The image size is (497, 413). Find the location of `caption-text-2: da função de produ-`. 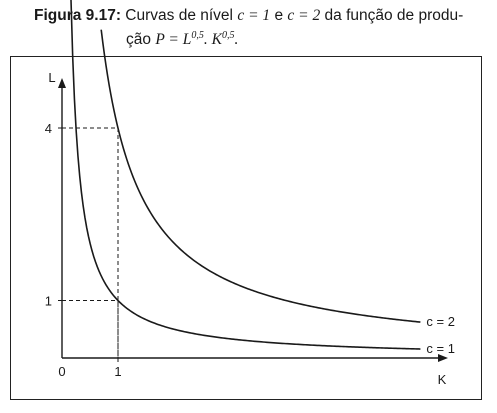

caption-text-2: da função de produ- is located at coordinates (392, 15).